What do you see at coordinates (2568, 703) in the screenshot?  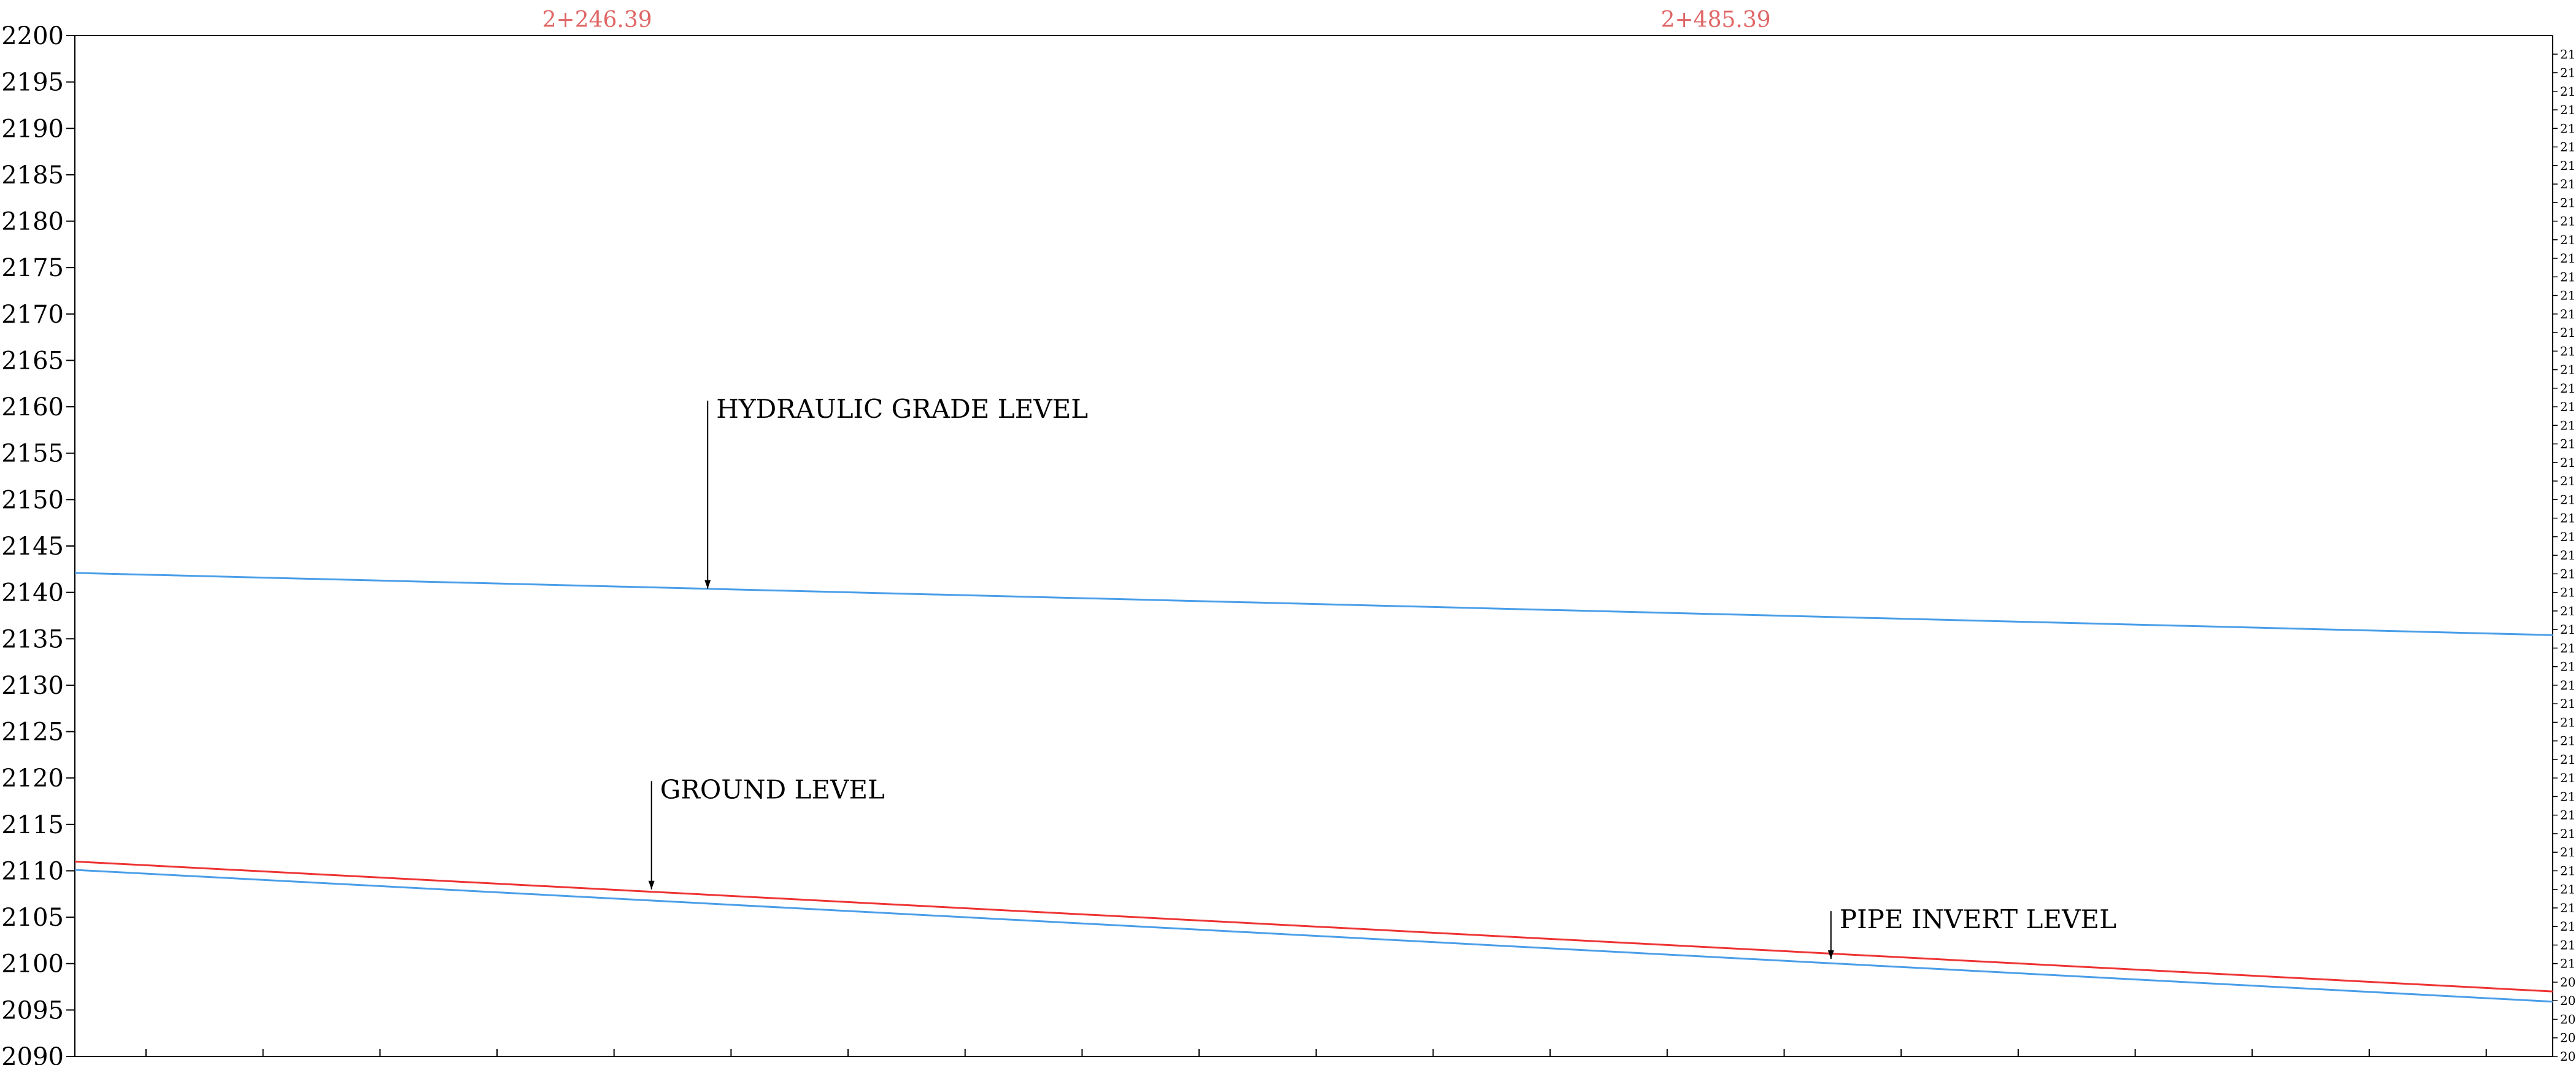 I see `right-tick-label: 2128` at bounding box center [2568, 703].